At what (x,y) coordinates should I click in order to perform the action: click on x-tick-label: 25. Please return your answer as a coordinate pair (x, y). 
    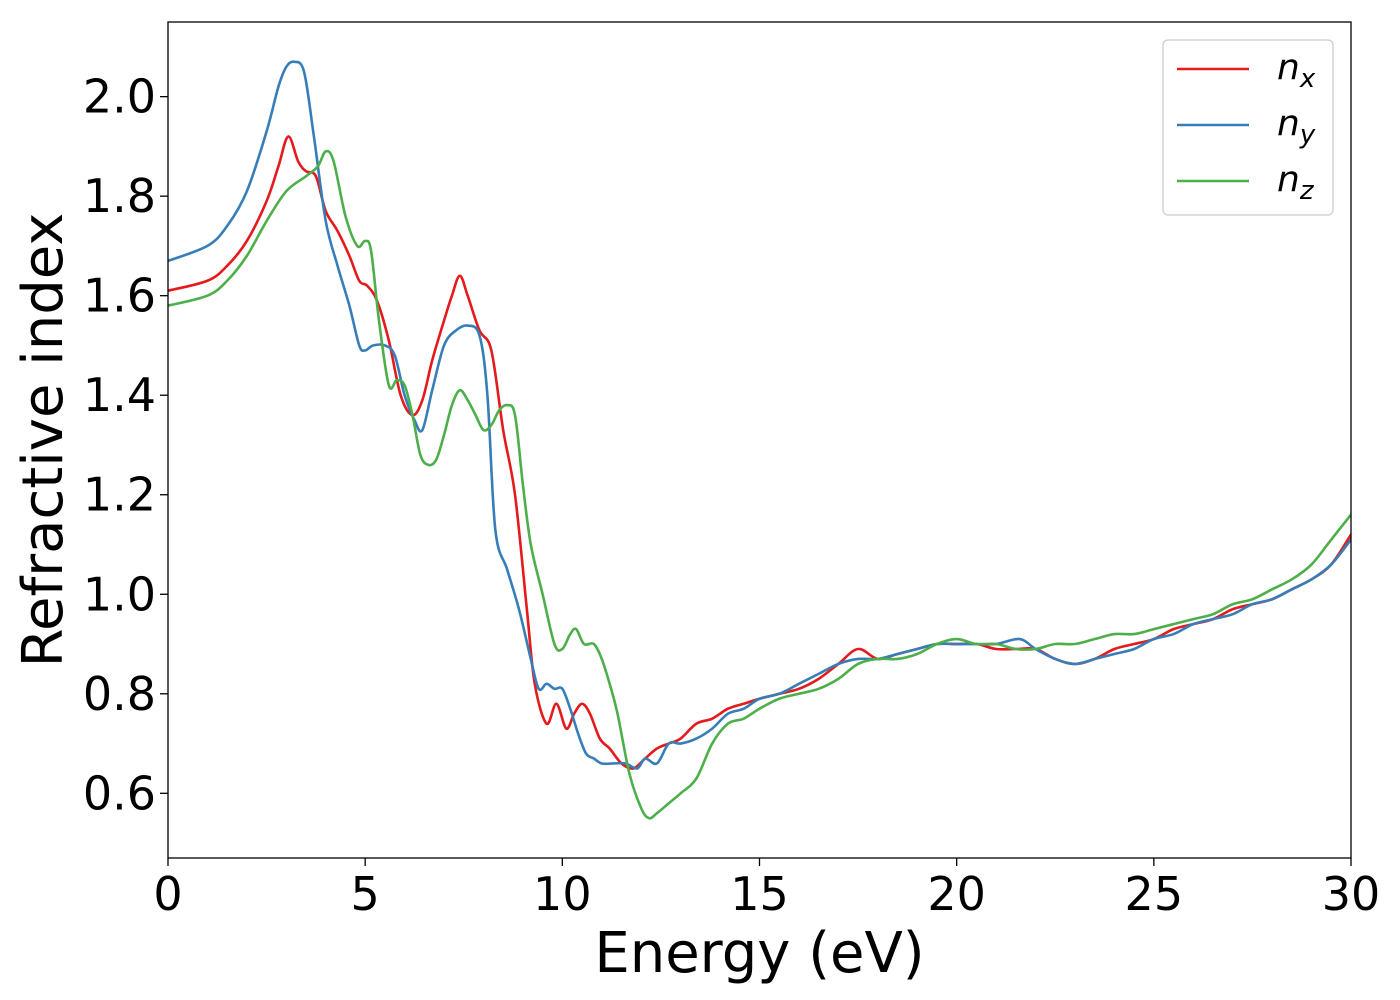
    Looking at the image, I should click on (1154, 894).